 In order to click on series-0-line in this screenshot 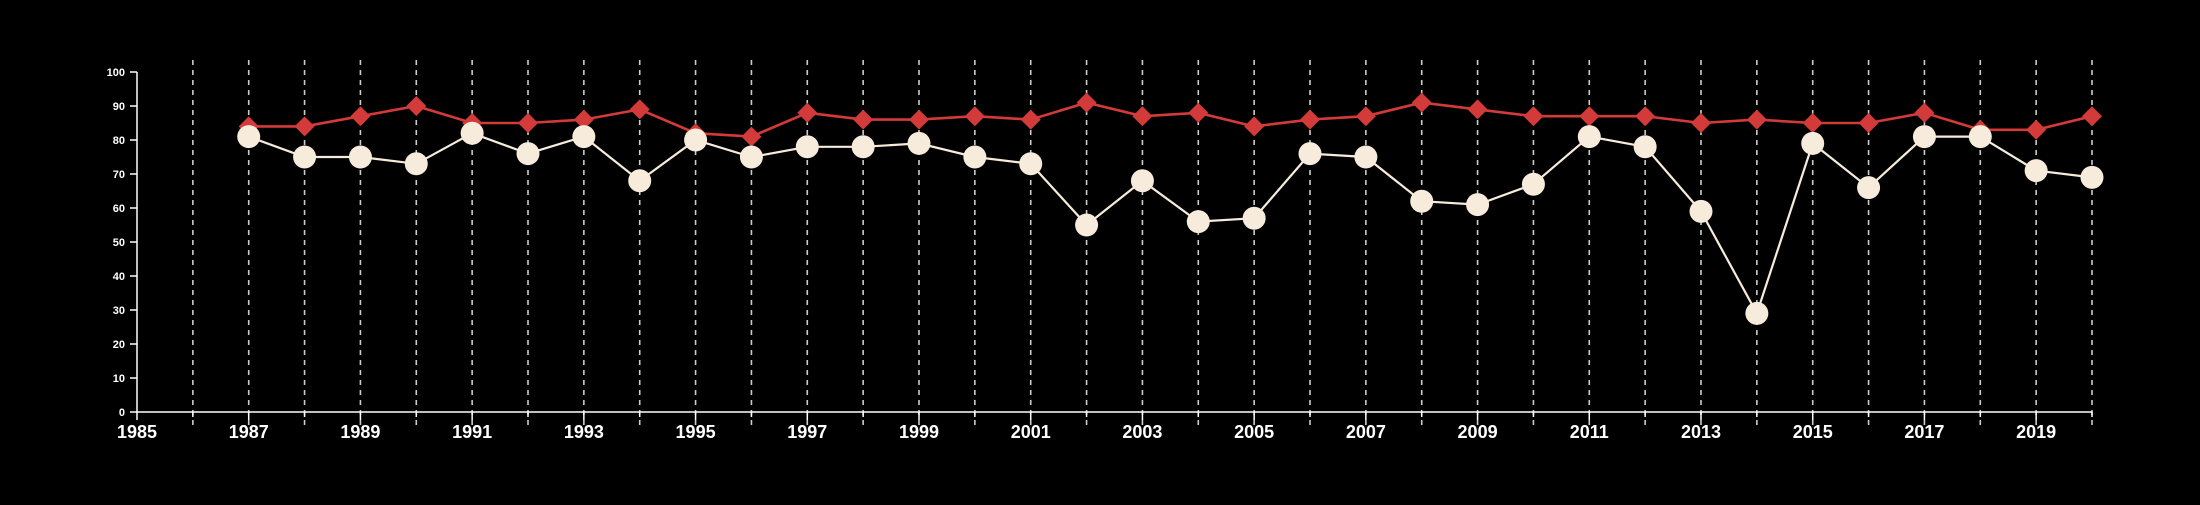, I will do `click(1170, 119)`.